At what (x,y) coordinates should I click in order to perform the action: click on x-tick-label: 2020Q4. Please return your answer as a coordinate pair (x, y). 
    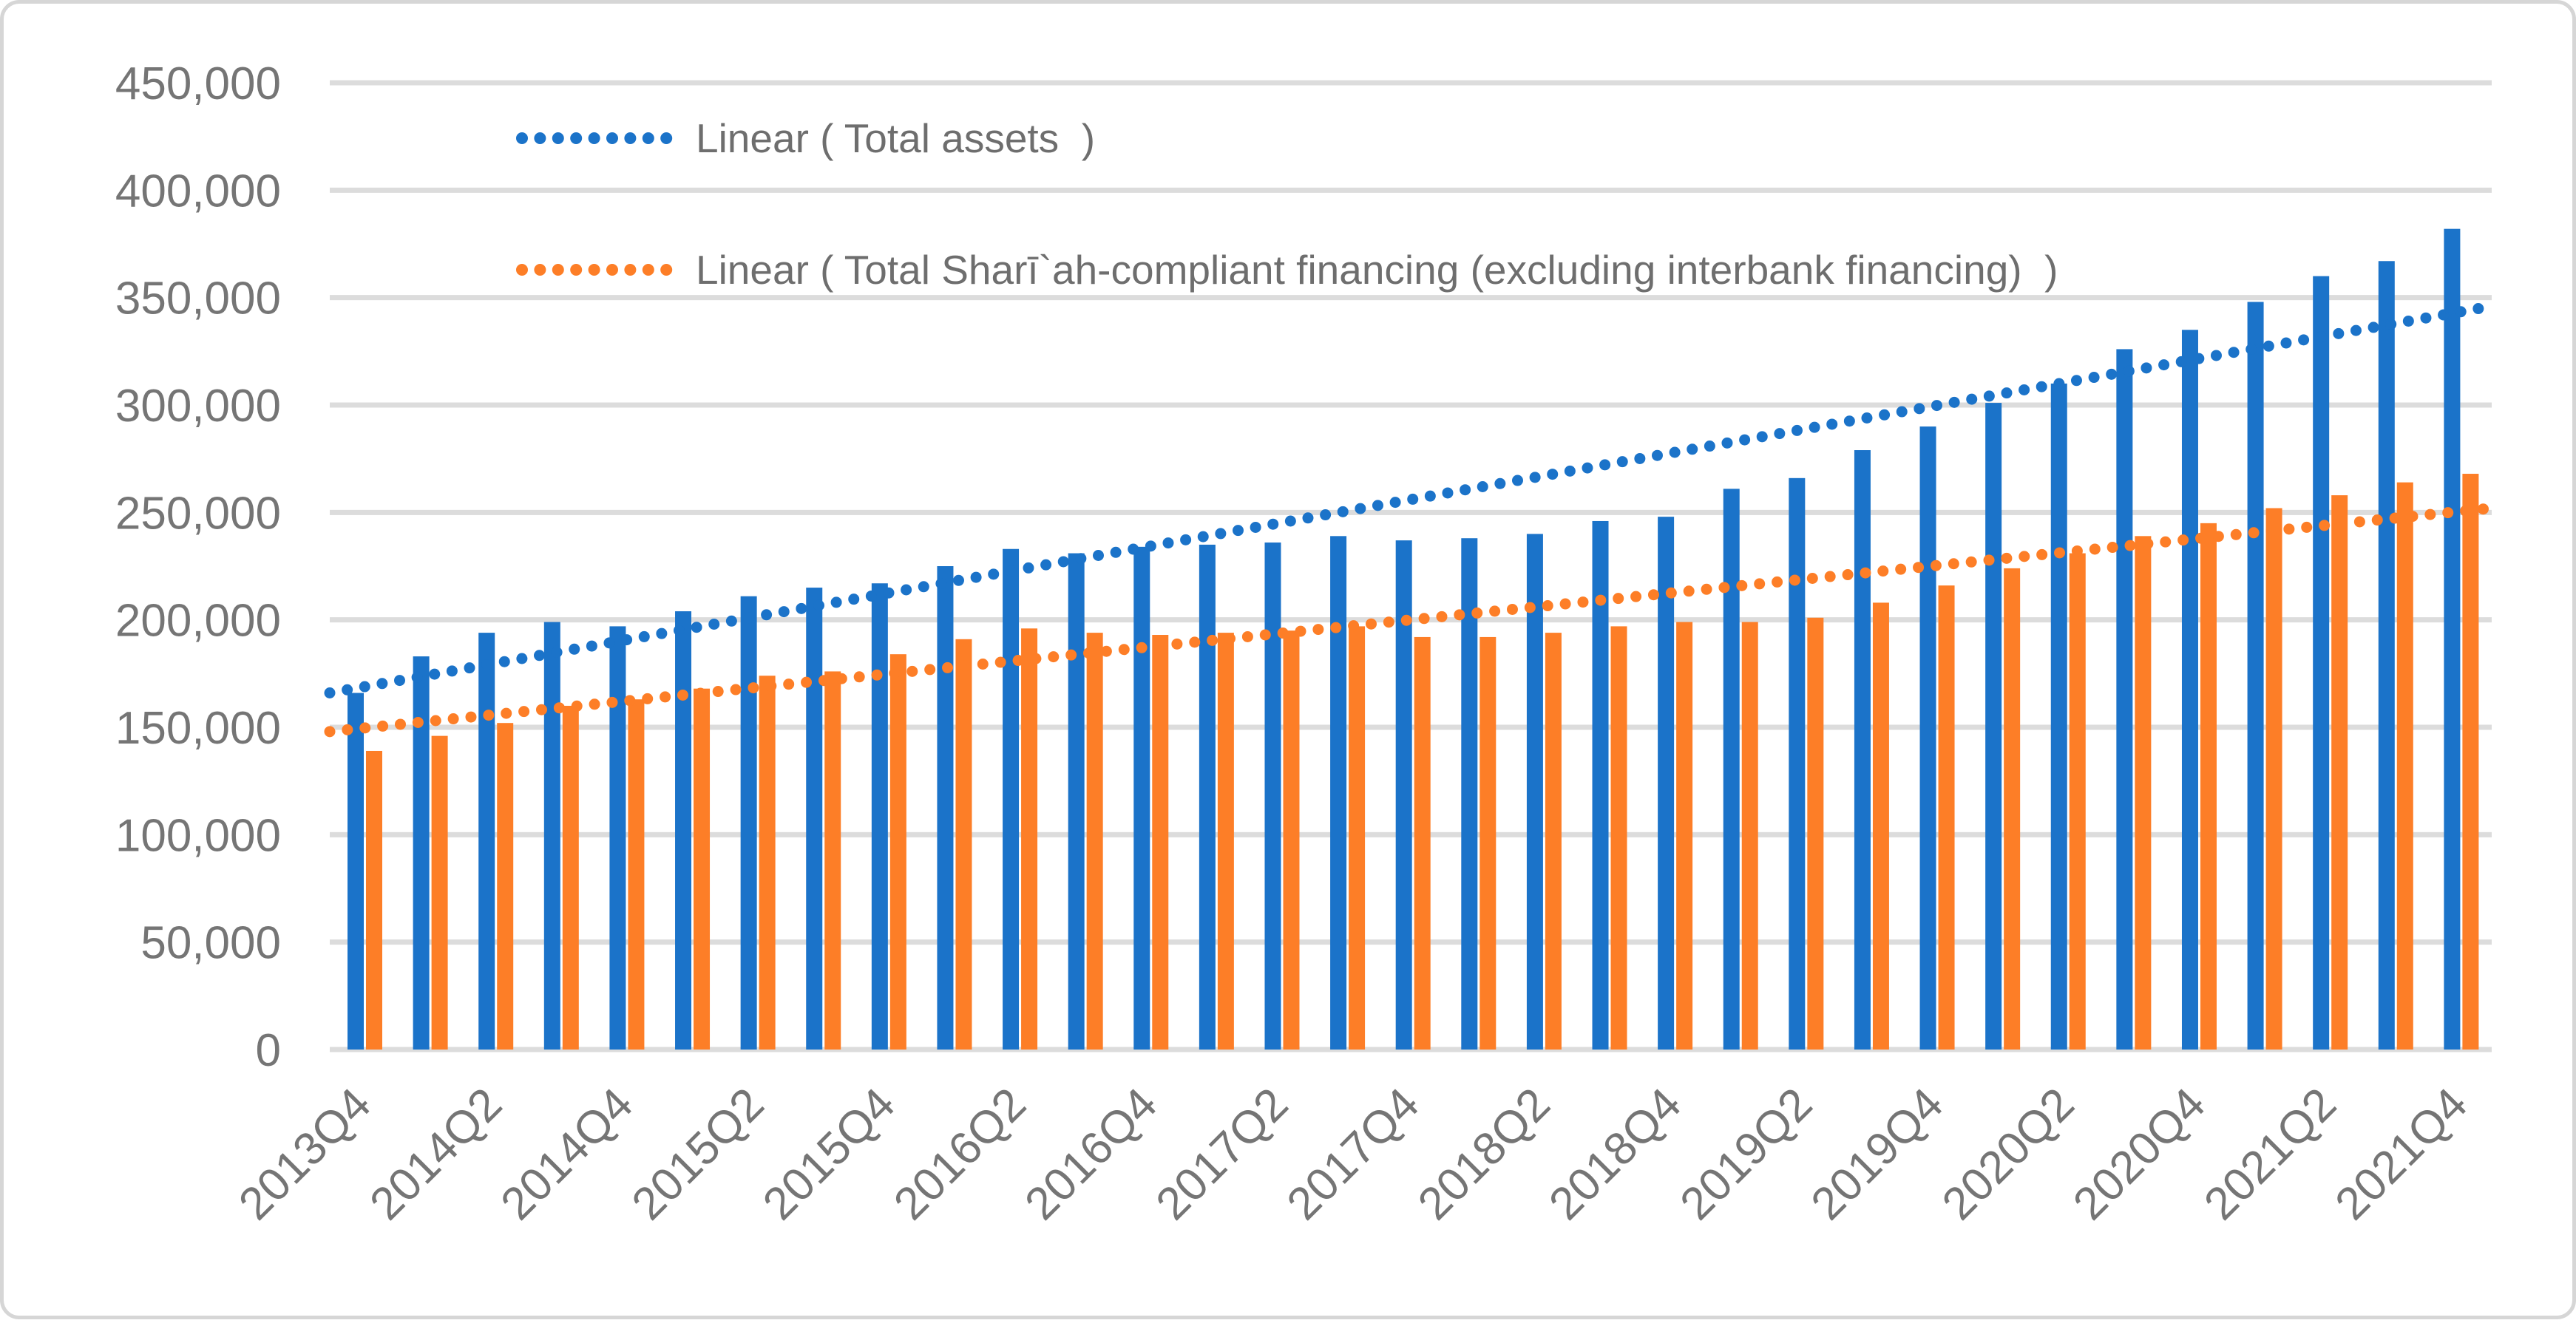
    Looking at the image, I should click on (2139, 1154).